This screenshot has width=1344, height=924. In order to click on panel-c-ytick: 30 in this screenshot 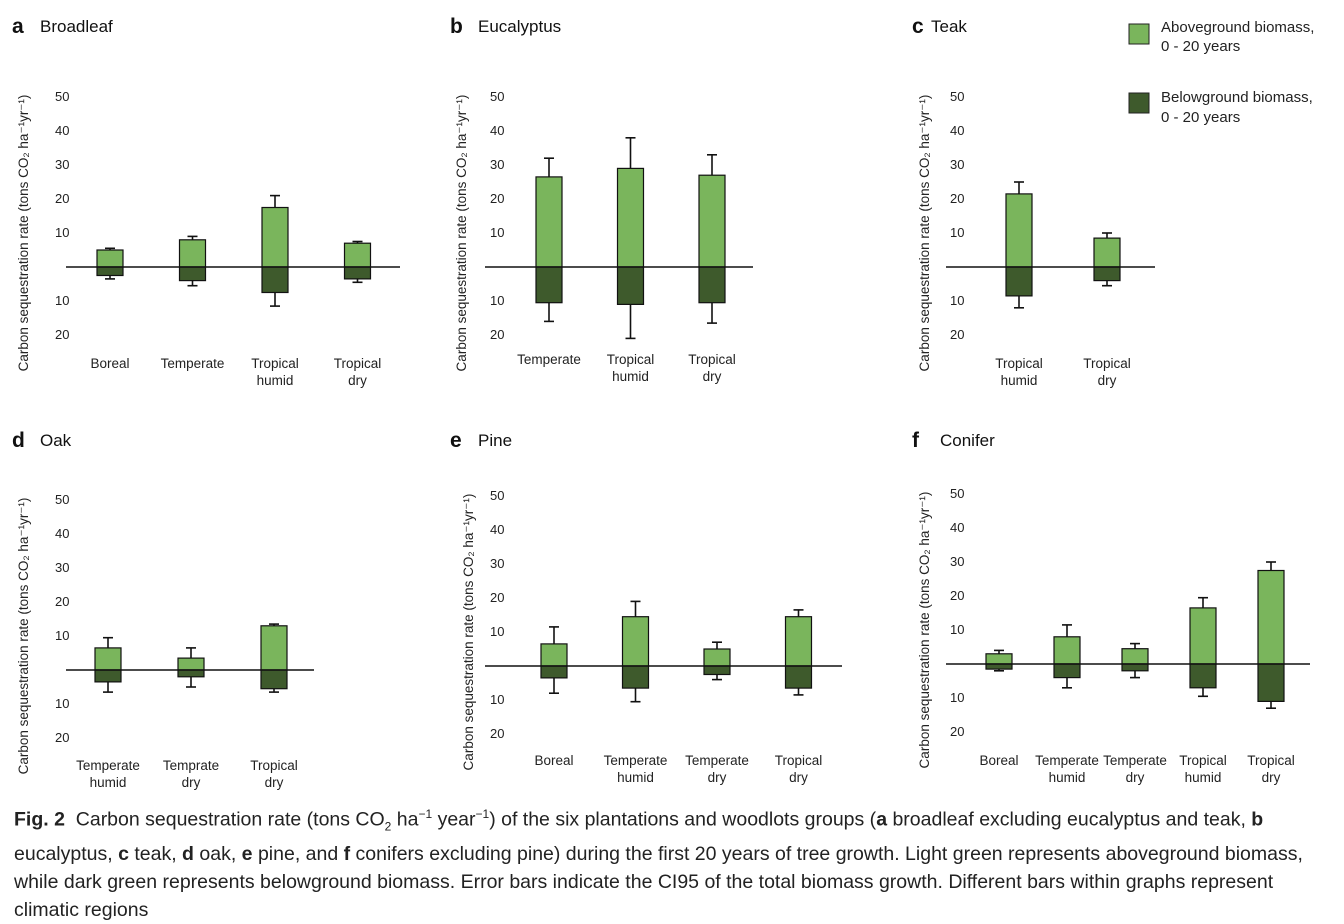, I will do `click(957, 164)`.